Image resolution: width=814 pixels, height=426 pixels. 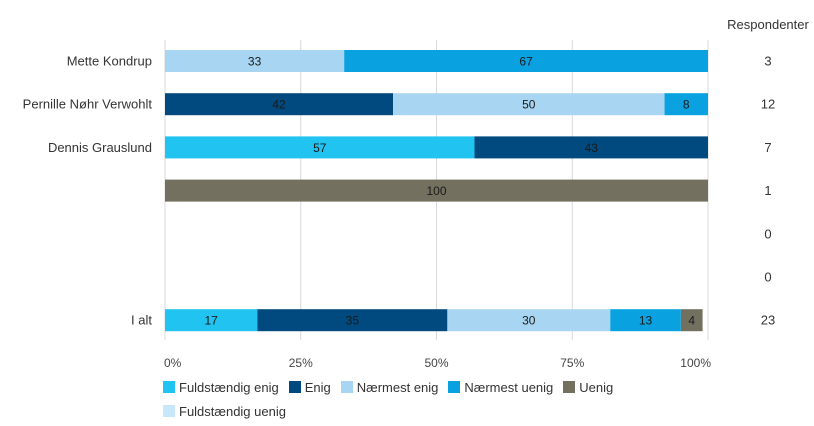 I want to click on x-tick-label: 25%, so click(x=301, y=363).